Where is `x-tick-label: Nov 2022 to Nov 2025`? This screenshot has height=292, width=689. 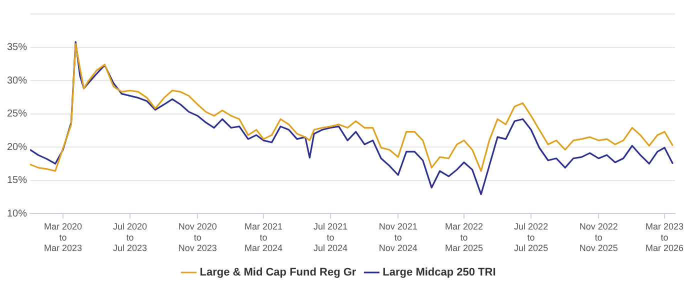
x-tick-label: Nov 2022 to Nov 2025 is located at coordinates (598, 237).